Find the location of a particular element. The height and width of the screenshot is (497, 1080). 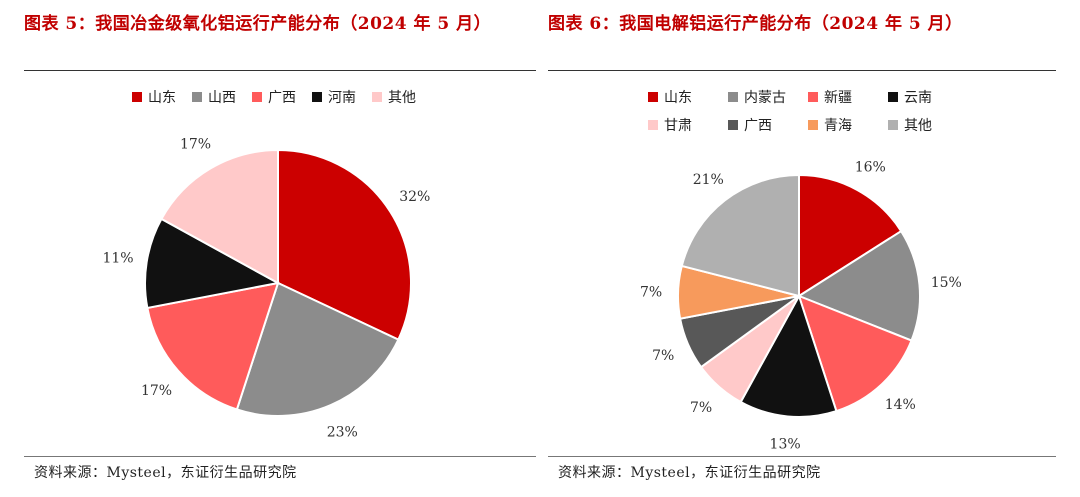

legend-label: 甘肃 is located at coordinates (678, 126).